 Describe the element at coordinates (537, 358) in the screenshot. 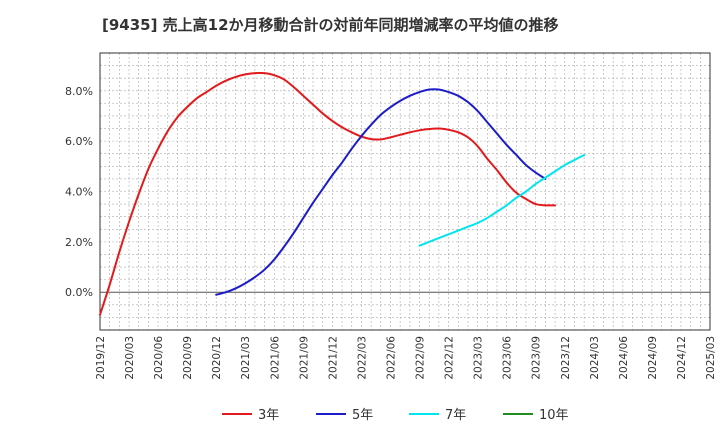

I see `x-tick-label: 2023/09` at that location.